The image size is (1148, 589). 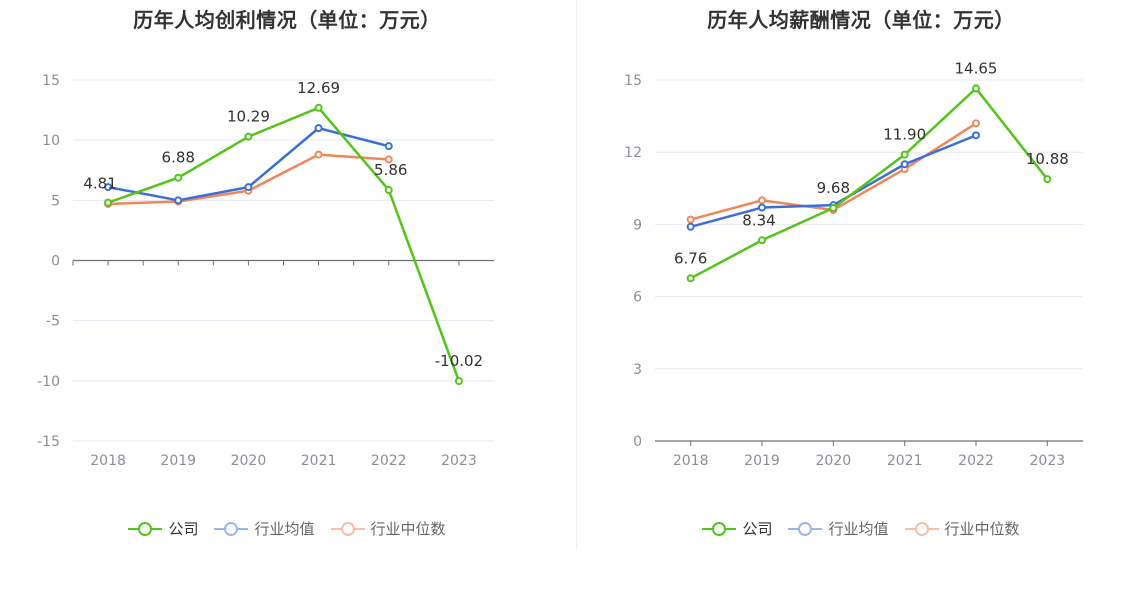 I want to click on data-label: 6.88, so click(x=178, y=158).